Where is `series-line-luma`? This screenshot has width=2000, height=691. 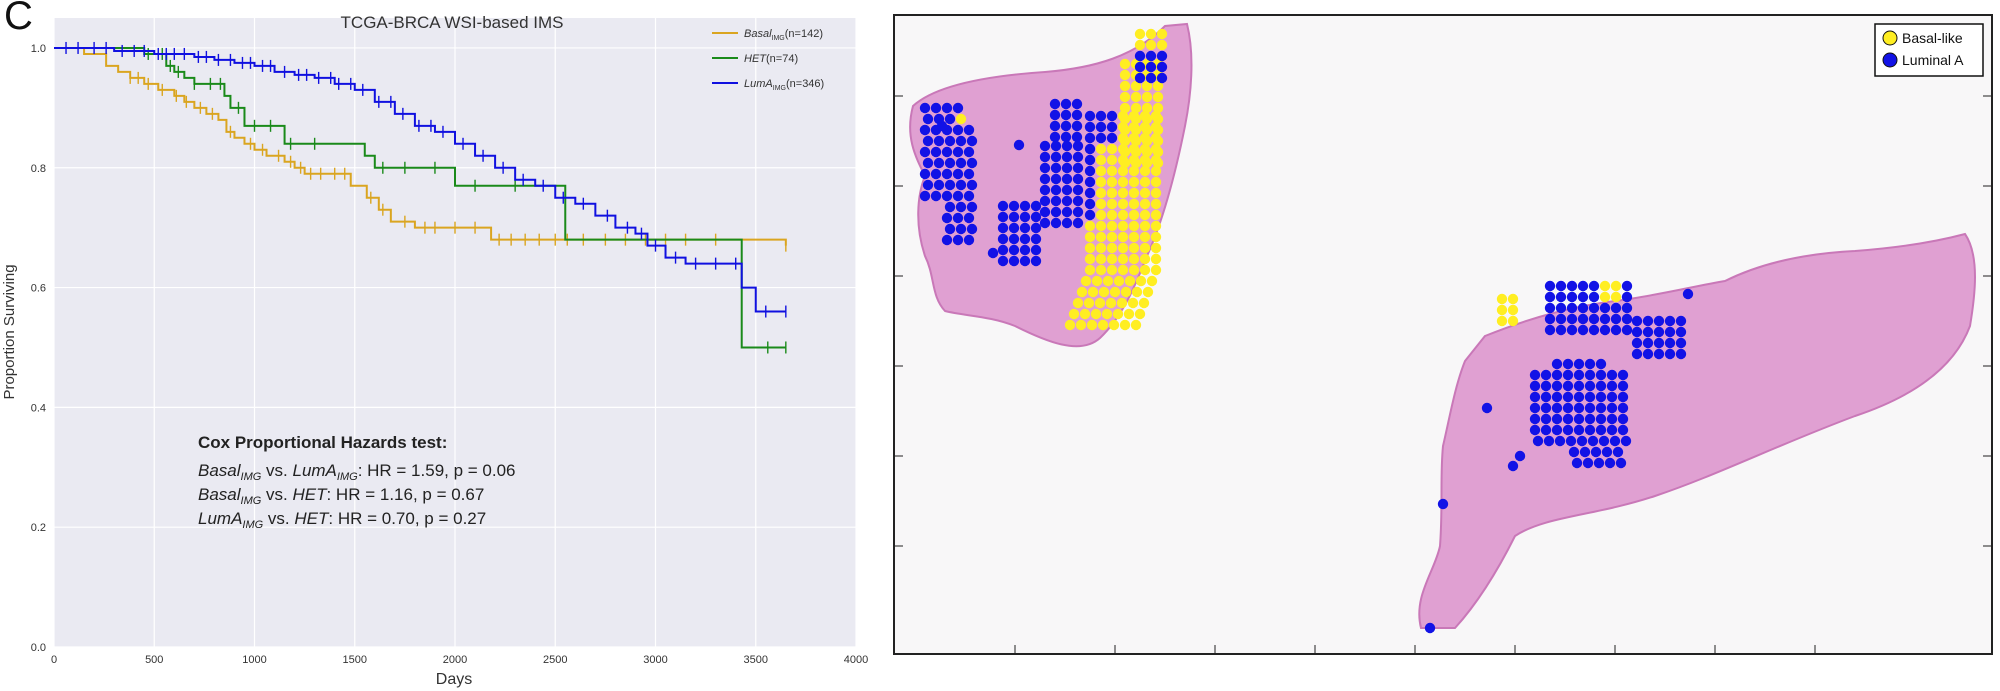 series-line-luma is located at coordinates (420, 179).